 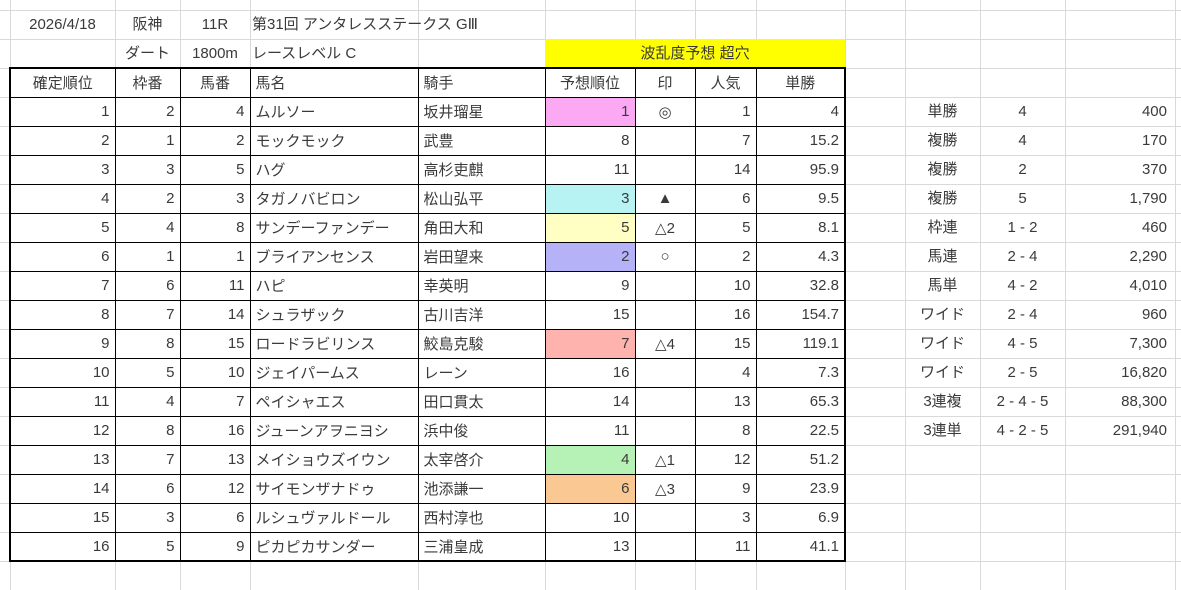 I want to click on finish-position-cell: 3, so click(x=62, y=169).